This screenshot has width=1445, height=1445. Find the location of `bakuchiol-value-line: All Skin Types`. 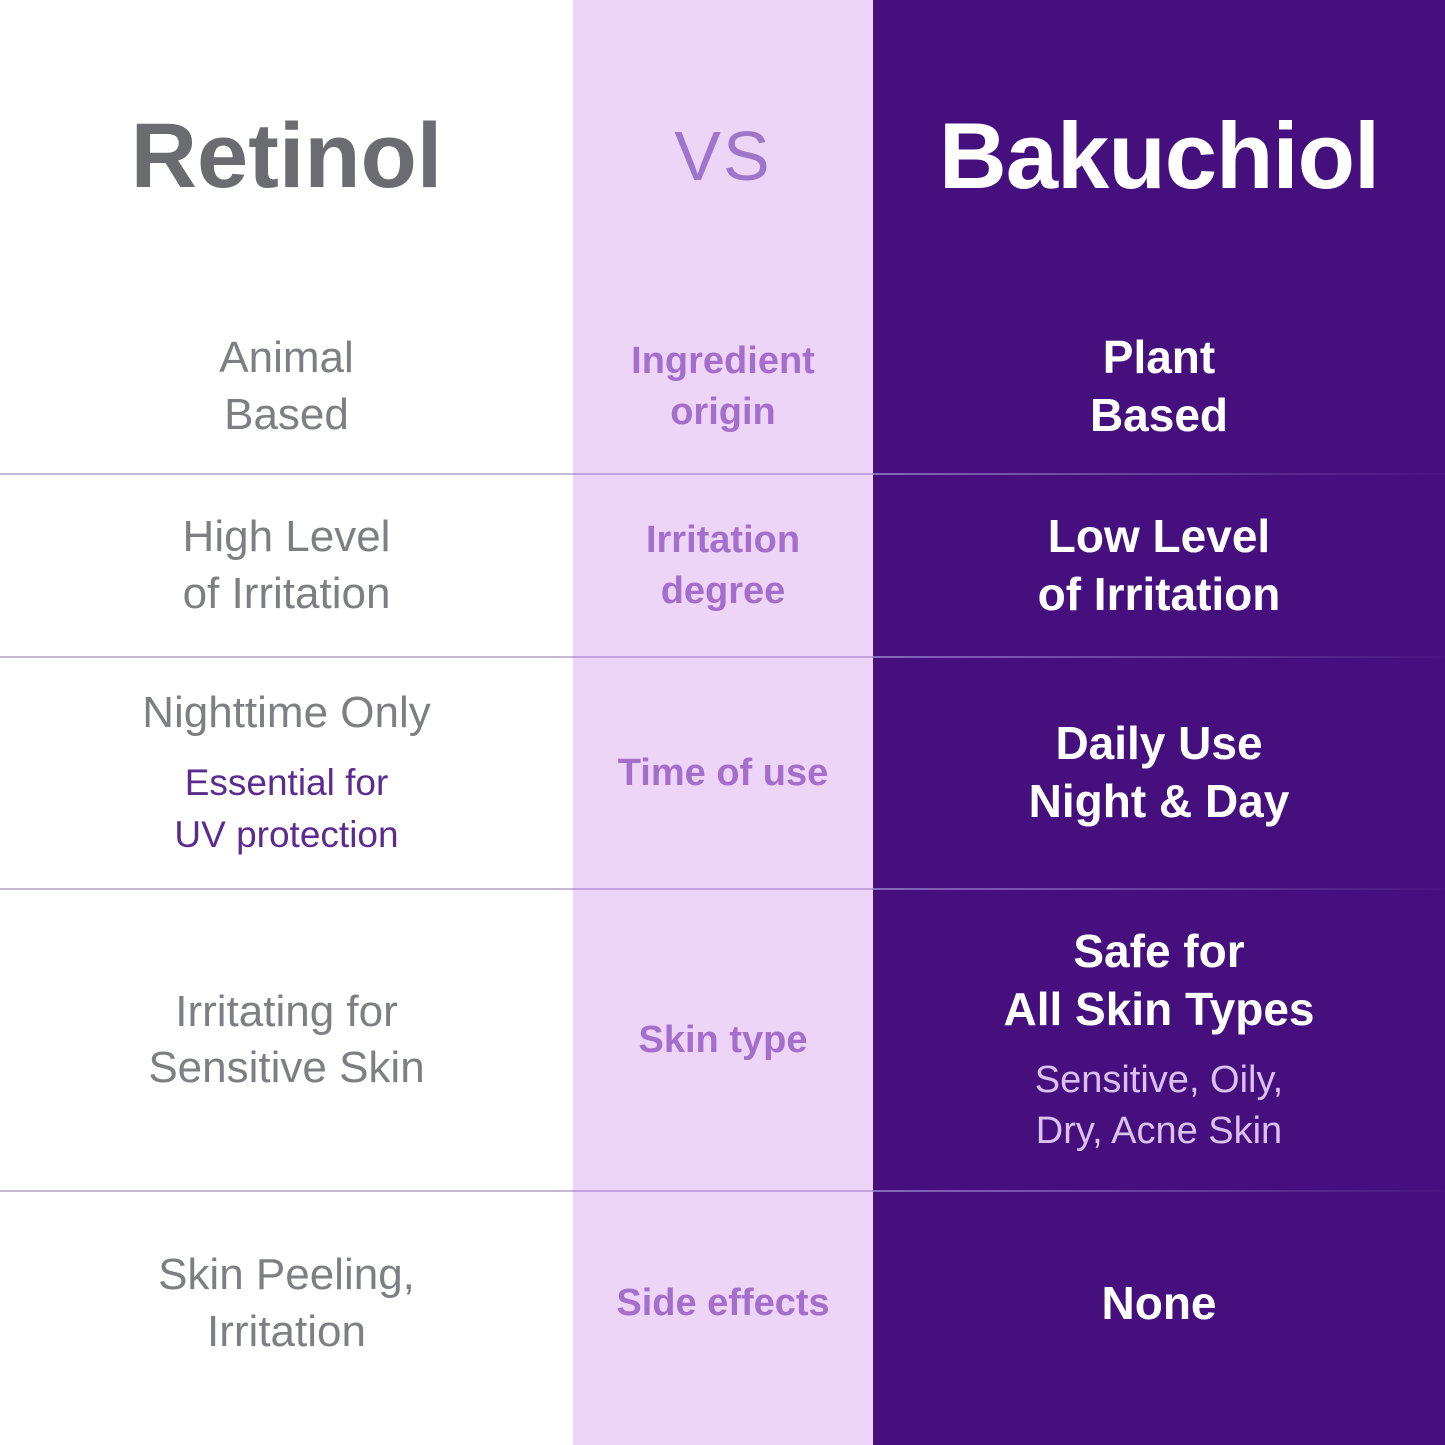

bakuchiol-value-line: All Skin Types is located at coordinates (1159, 1008).